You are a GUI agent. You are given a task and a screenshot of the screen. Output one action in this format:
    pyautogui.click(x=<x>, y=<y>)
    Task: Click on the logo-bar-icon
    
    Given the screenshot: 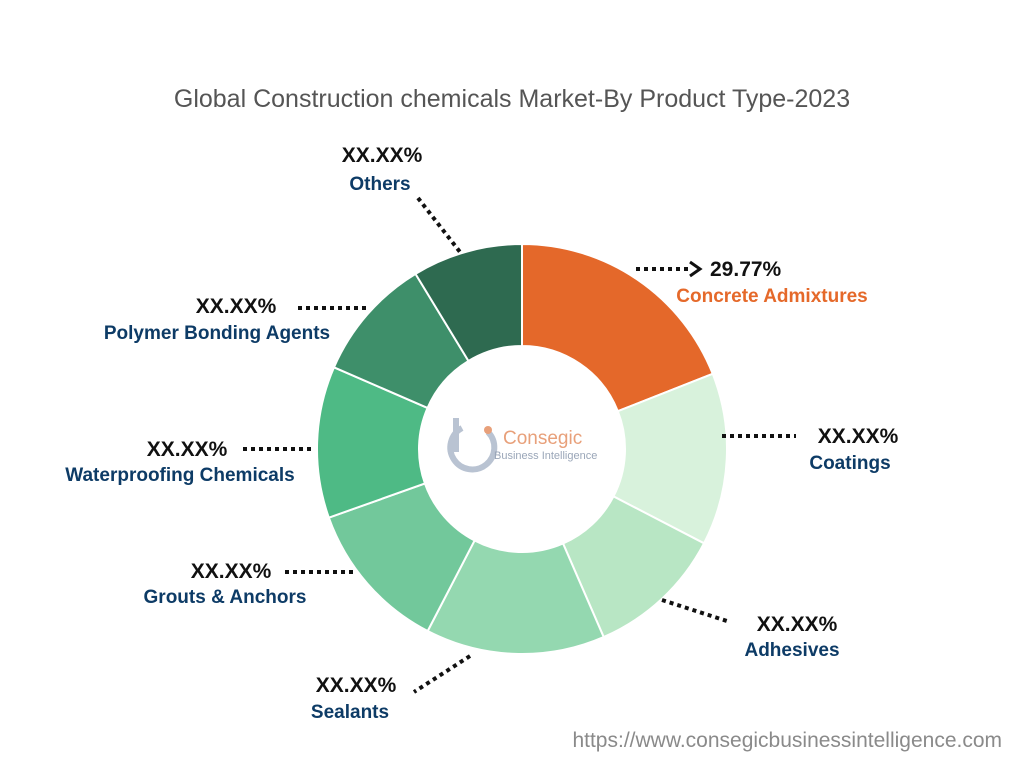 What is the action you would take?
    pyautogui.click(x=456, y=435)
    